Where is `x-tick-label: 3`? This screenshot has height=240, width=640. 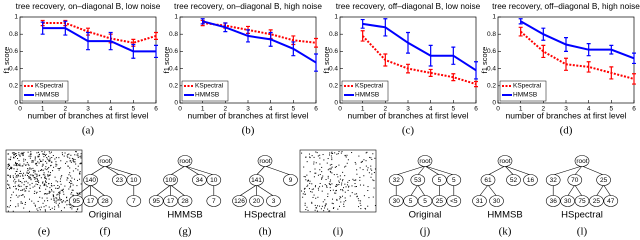 x-tick-label: 3 is located at coordinates (408, 109).